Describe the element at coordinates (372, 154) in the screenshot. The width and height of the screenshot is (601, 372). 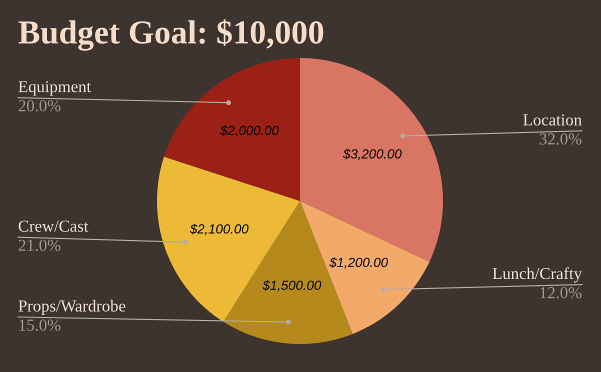
I see `data-label: $3,200.00` at that location.